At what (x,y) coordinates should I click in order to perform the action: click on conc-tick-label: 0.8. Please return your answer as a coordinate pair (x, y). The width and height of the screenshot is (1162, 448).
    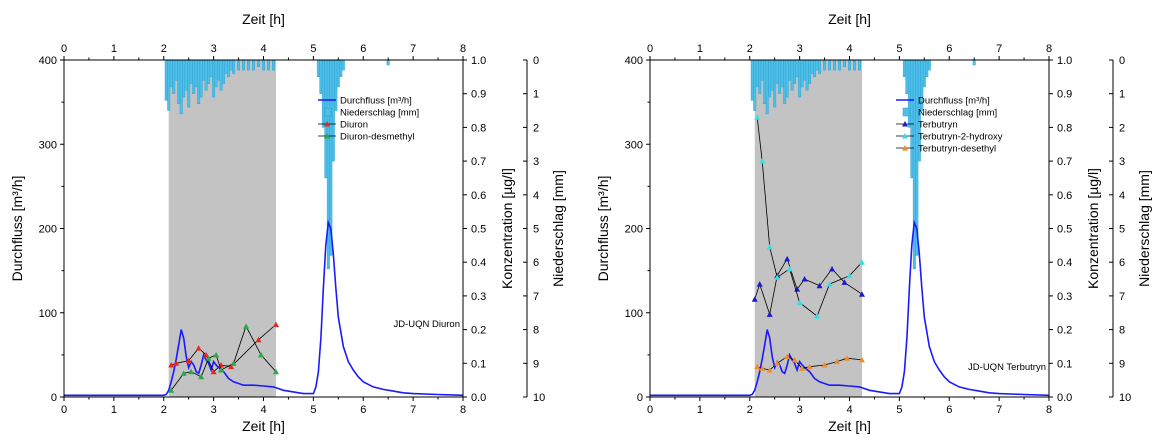
    Looking at the image, I should click on (478, 128).